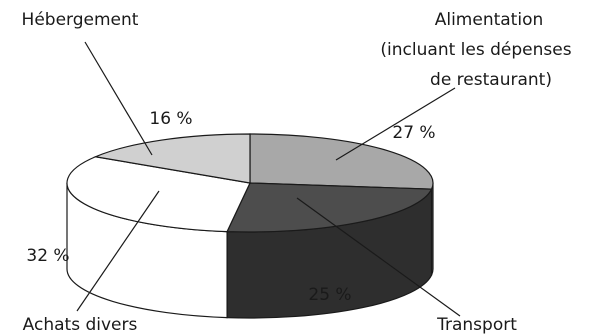 This screenshot has width=594, height=335. What do you see at coordinates (80, 20) in the screenshot?
I see `slice-label-3-0: Hébergement` at bounding box center [80, 20].